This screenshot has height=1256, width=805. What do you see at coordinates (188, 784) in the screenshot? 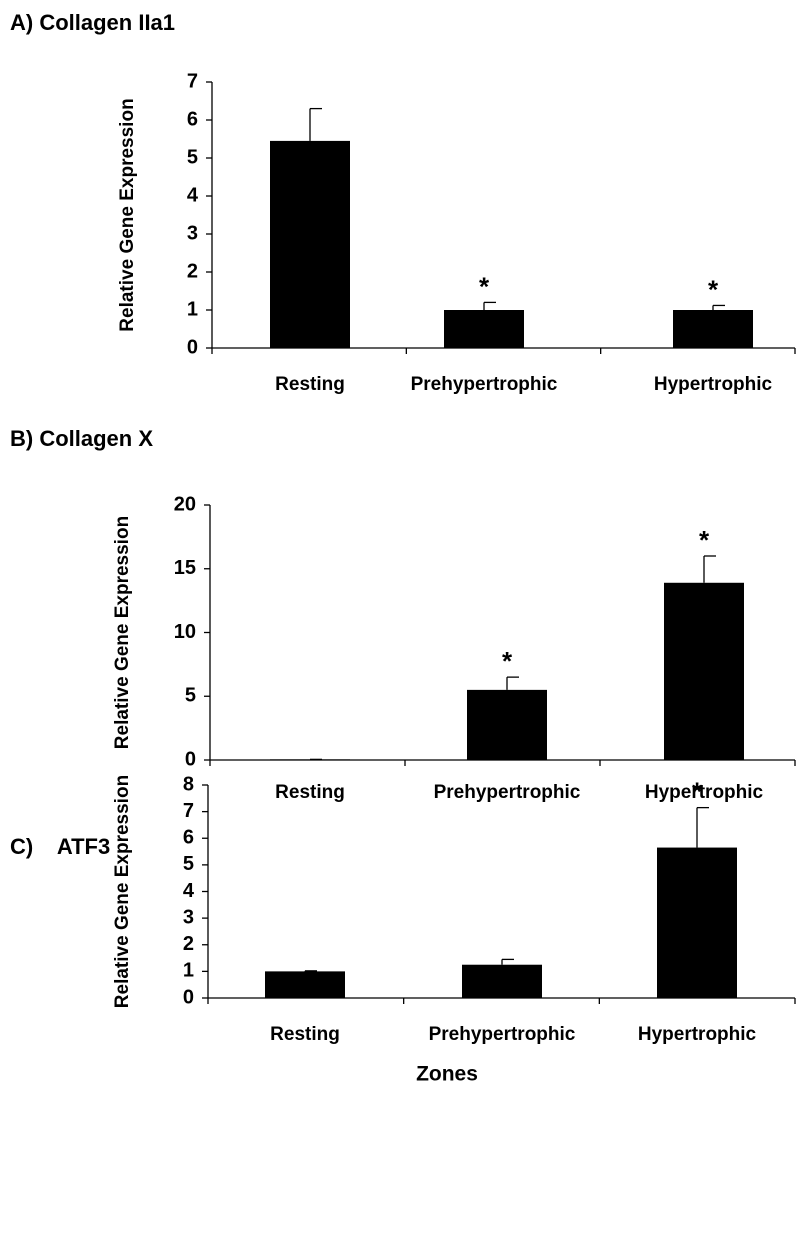
I see `y-tick-label: 8` at bounding box center [188, 784].